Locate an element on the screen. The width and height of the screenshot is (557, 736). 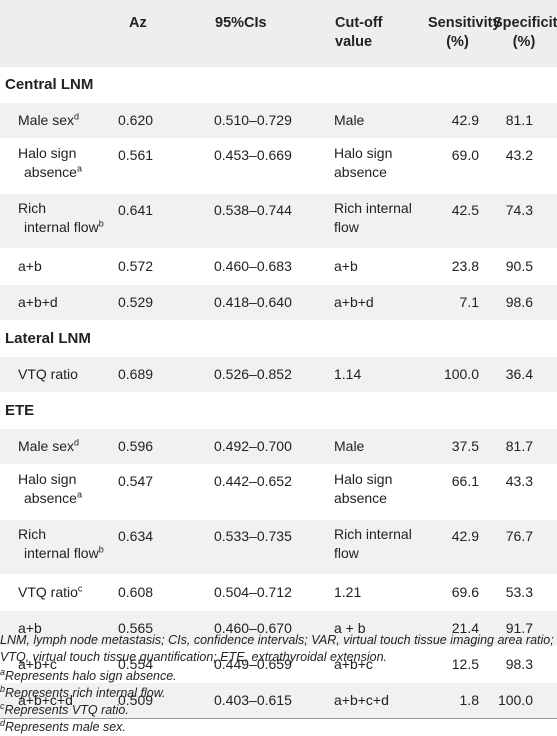
footnote-mark: a is located at coordinates (3, 671).